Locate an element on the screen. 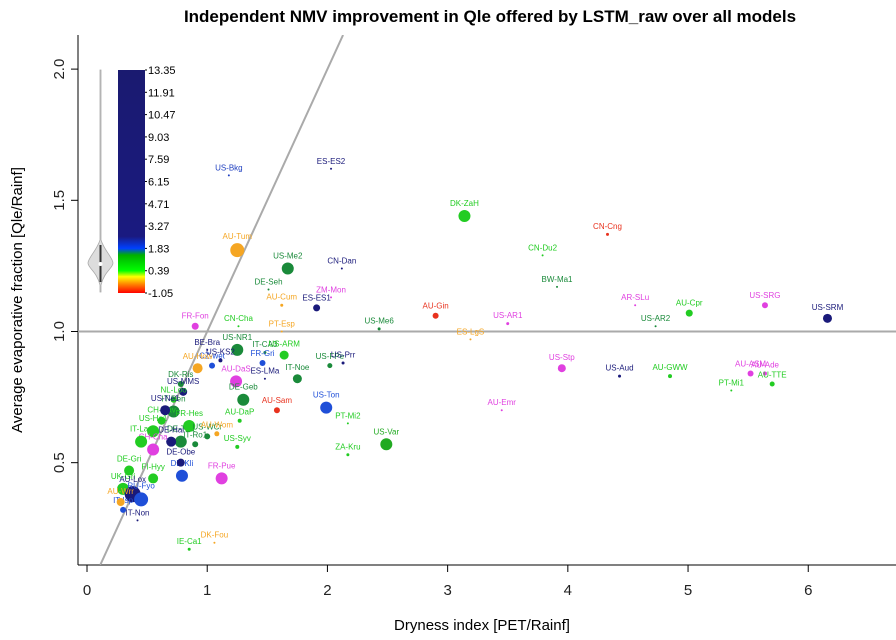 This screenshot has width=896, height=640. colorbar-tick-label: 13.35 is located at coordinates (162, 71).